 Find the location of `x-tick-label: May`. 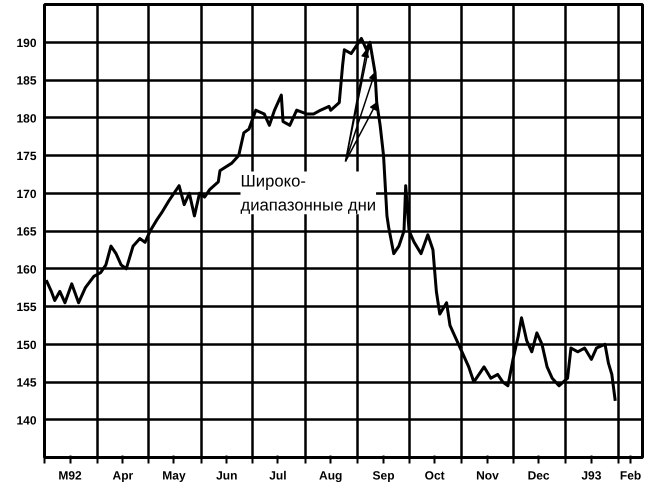

x-tick-label: May is located at coordinates (174, 475).